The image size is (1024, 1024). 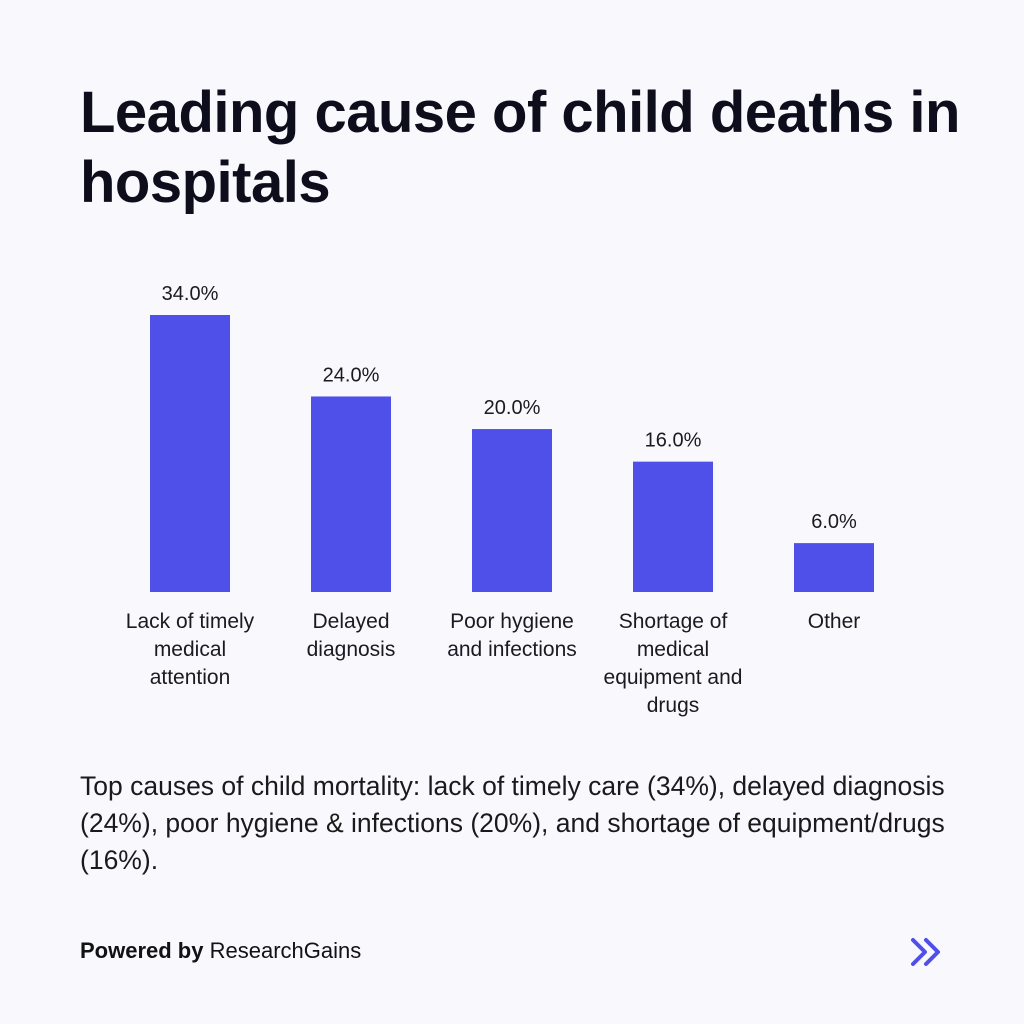 What do you see at coordinates (512, 635) in the screenshot?
I see `category-label-3: Poor hygiene and infections` at bounding box center [512, 635].